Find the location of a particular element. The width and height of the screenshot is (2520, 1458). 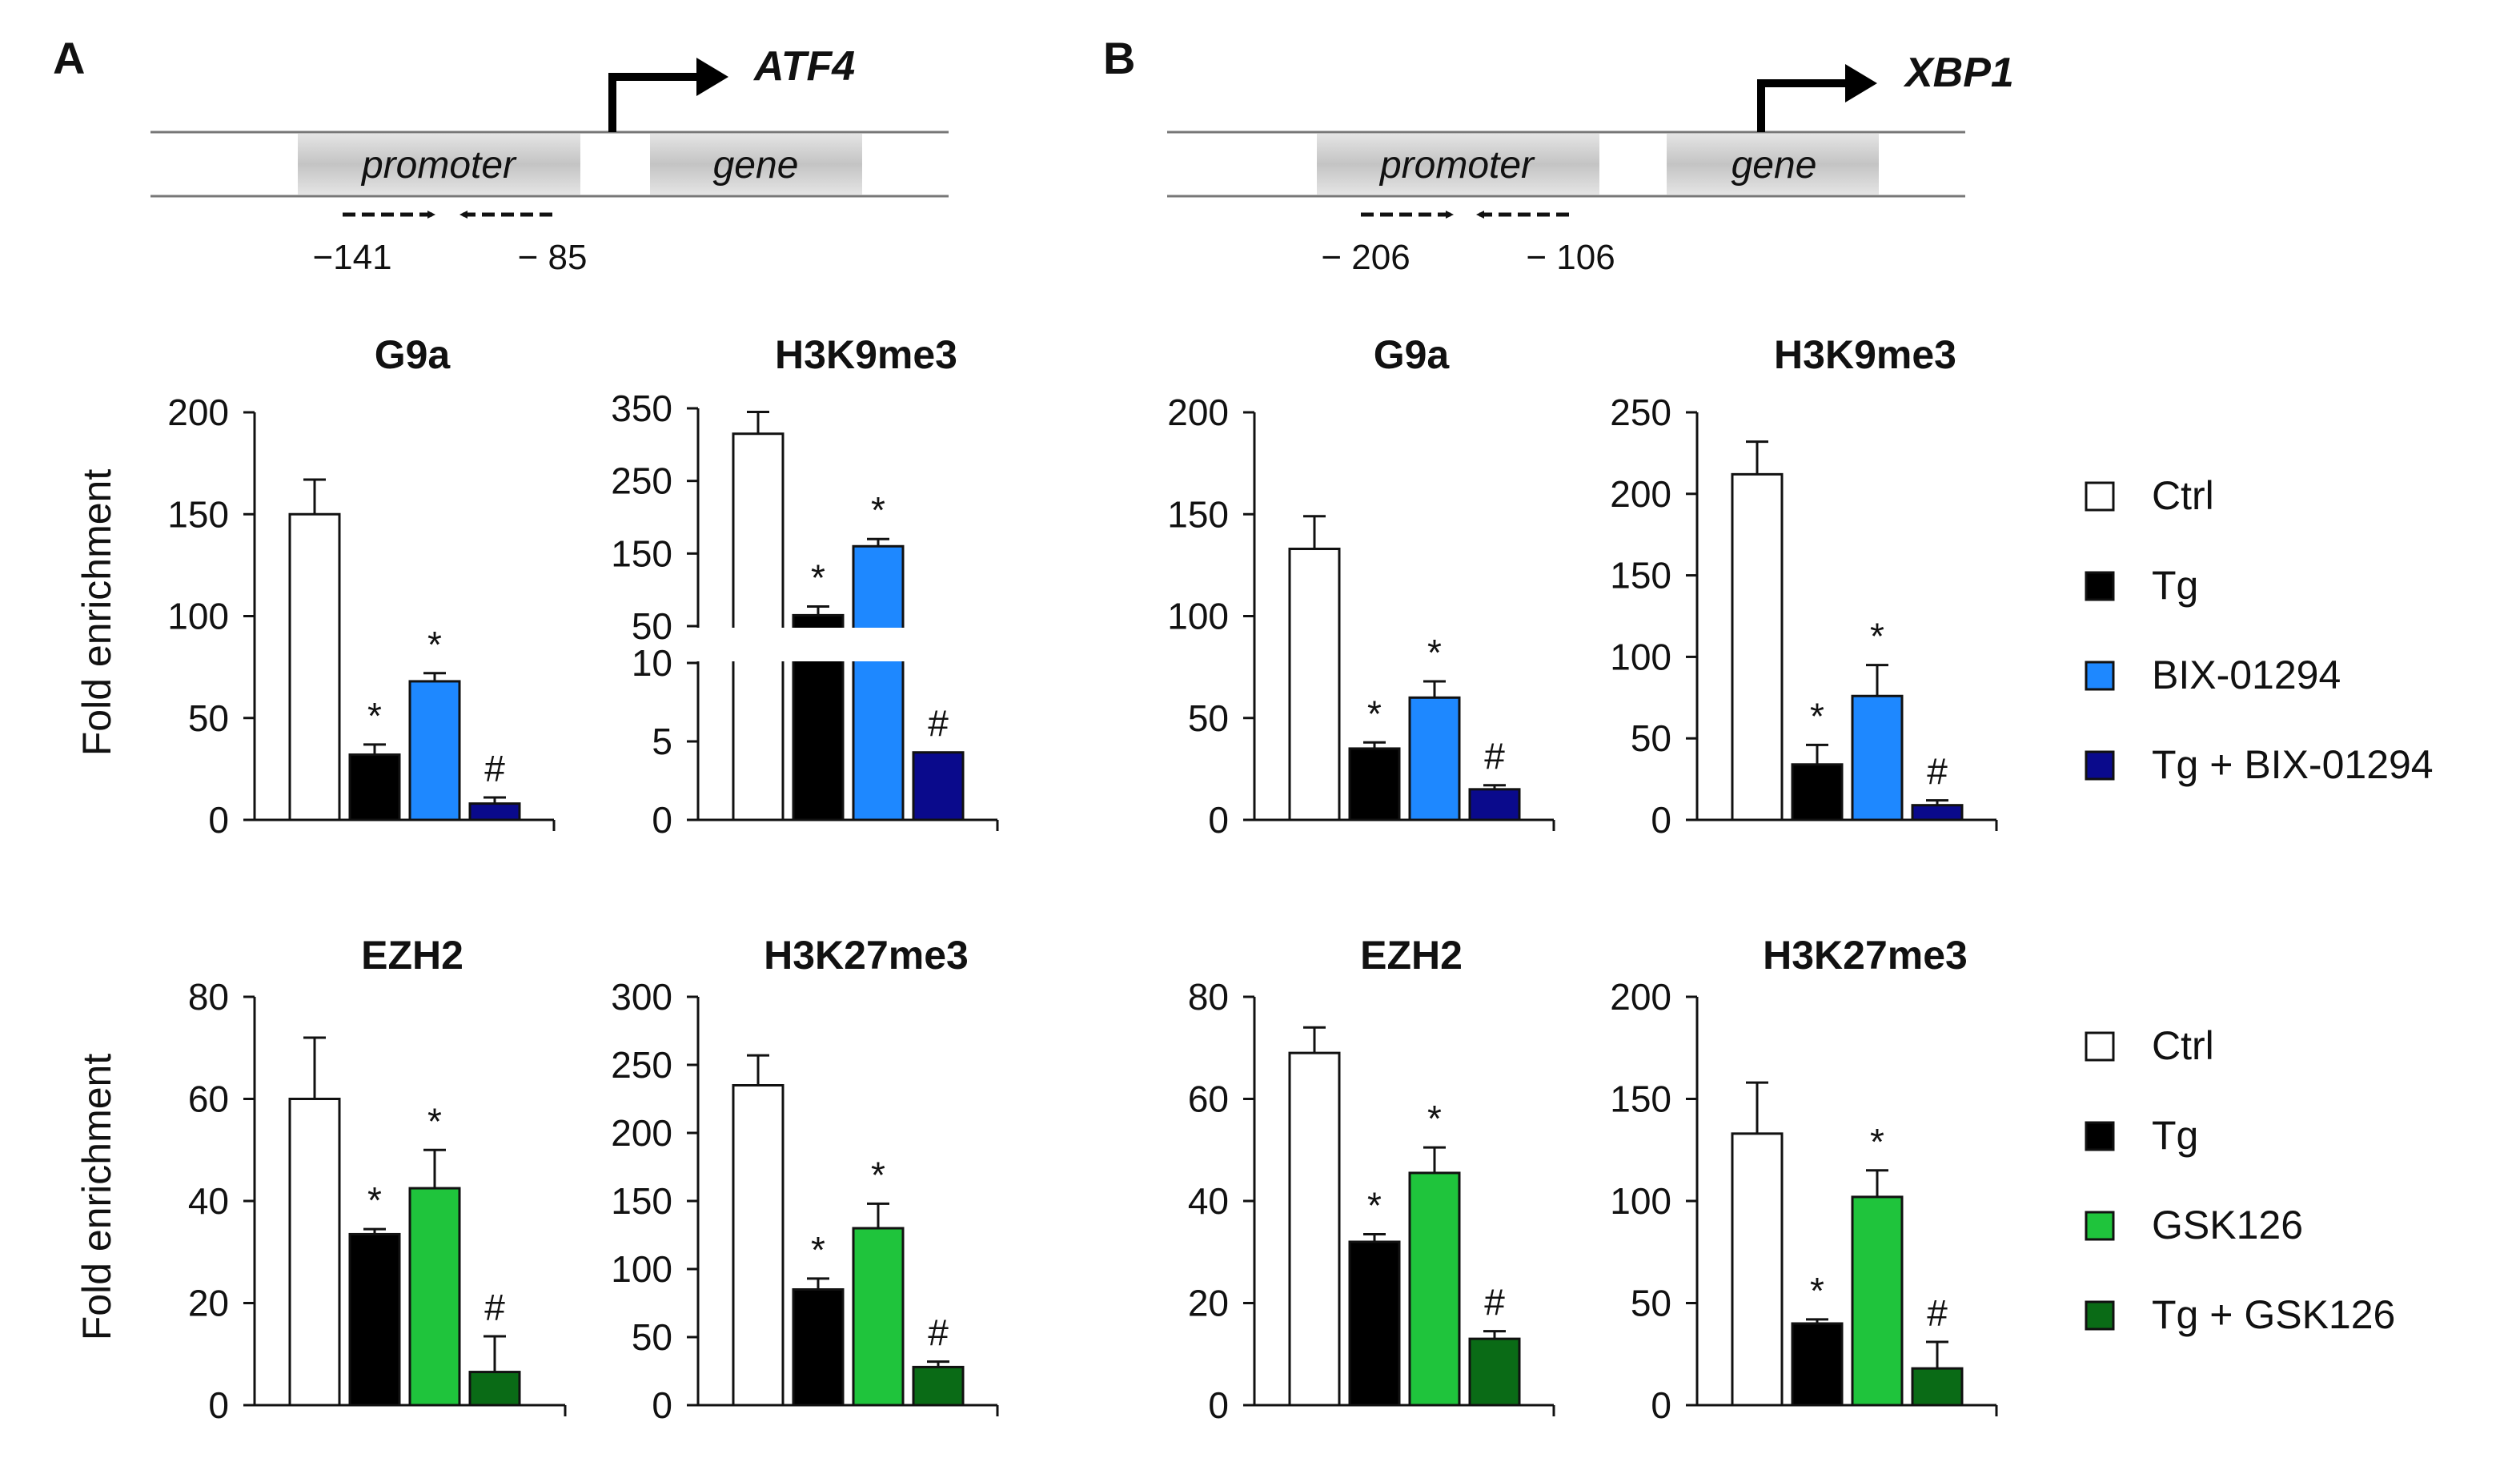

primer-left-label-a: −141 is located at coordinates (352, 257).